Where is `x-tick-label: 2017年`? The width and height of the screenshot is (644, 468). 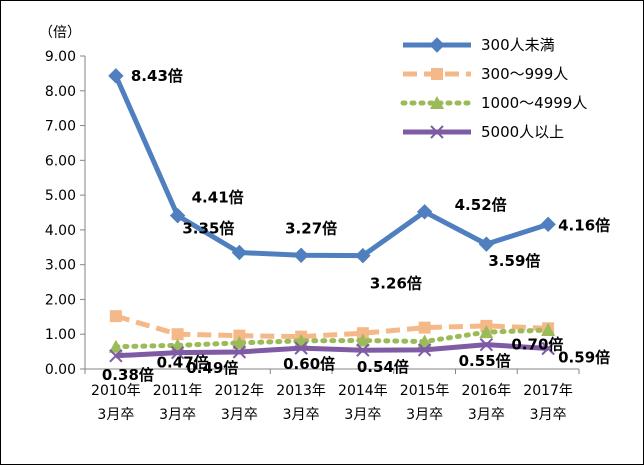
x-tick-label: 2017年 is located at coordinates (548, 391).